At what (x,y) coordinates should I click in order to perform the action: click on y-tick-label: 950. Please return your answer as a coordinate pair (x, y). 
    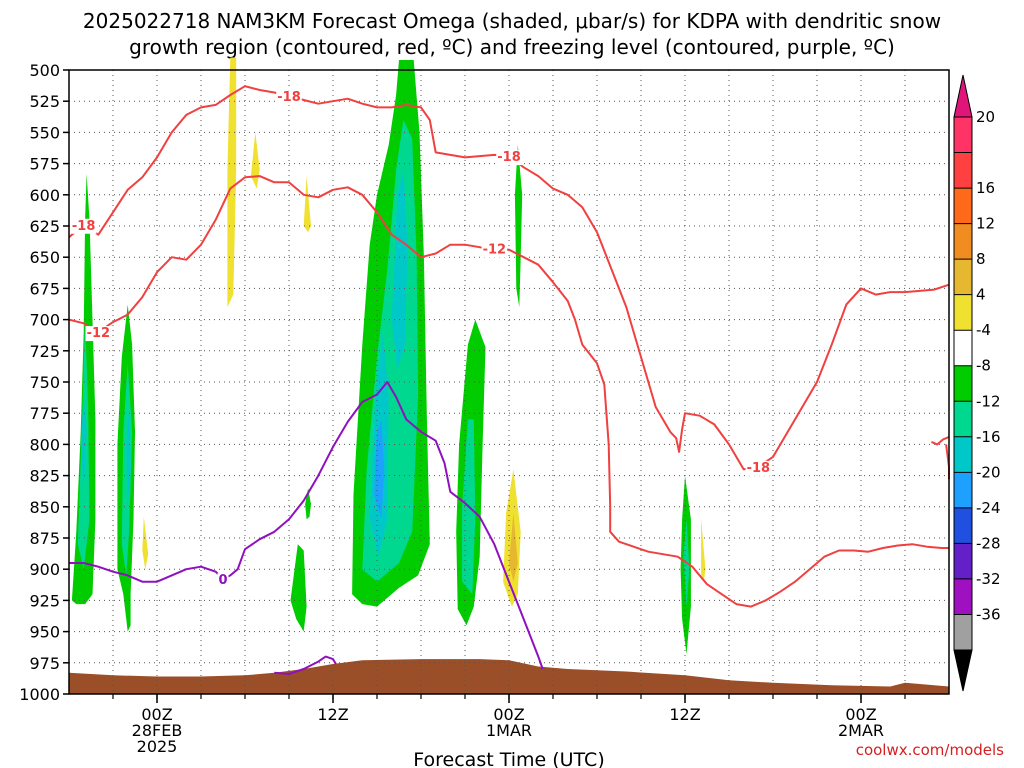
    Looking at the image, I should click on (44, 632).